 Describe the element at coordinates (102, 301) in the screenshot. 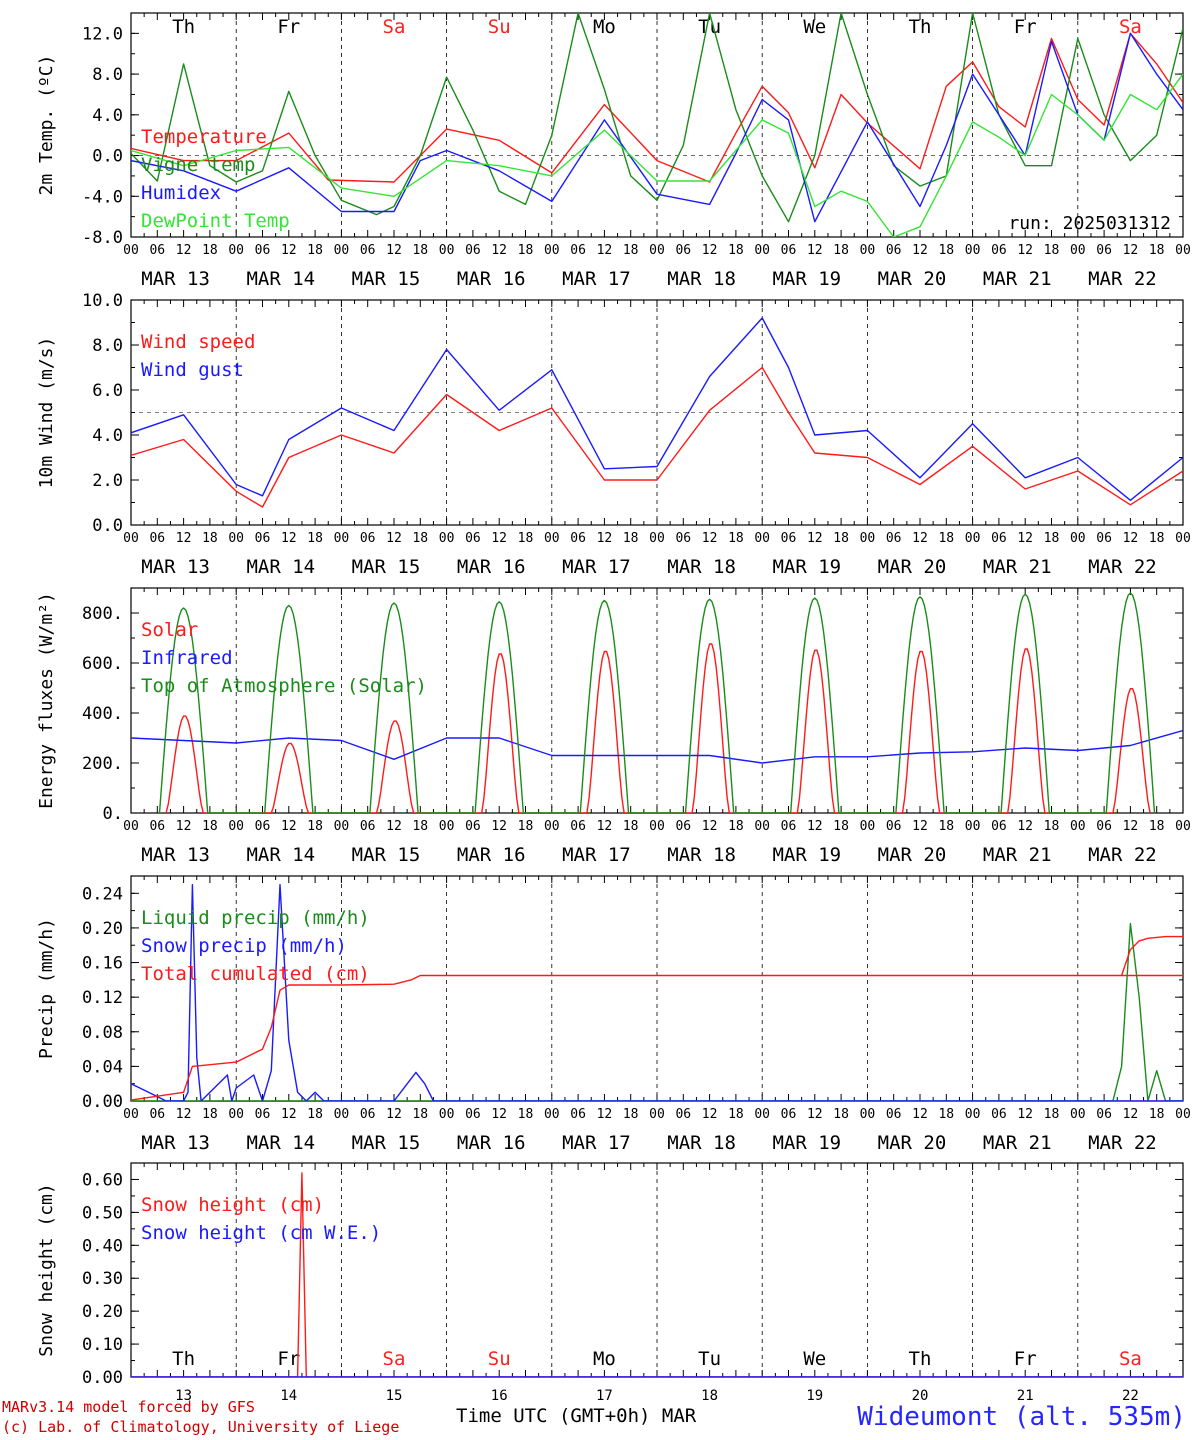

I see `y-tick-label: 10.0` at that location.